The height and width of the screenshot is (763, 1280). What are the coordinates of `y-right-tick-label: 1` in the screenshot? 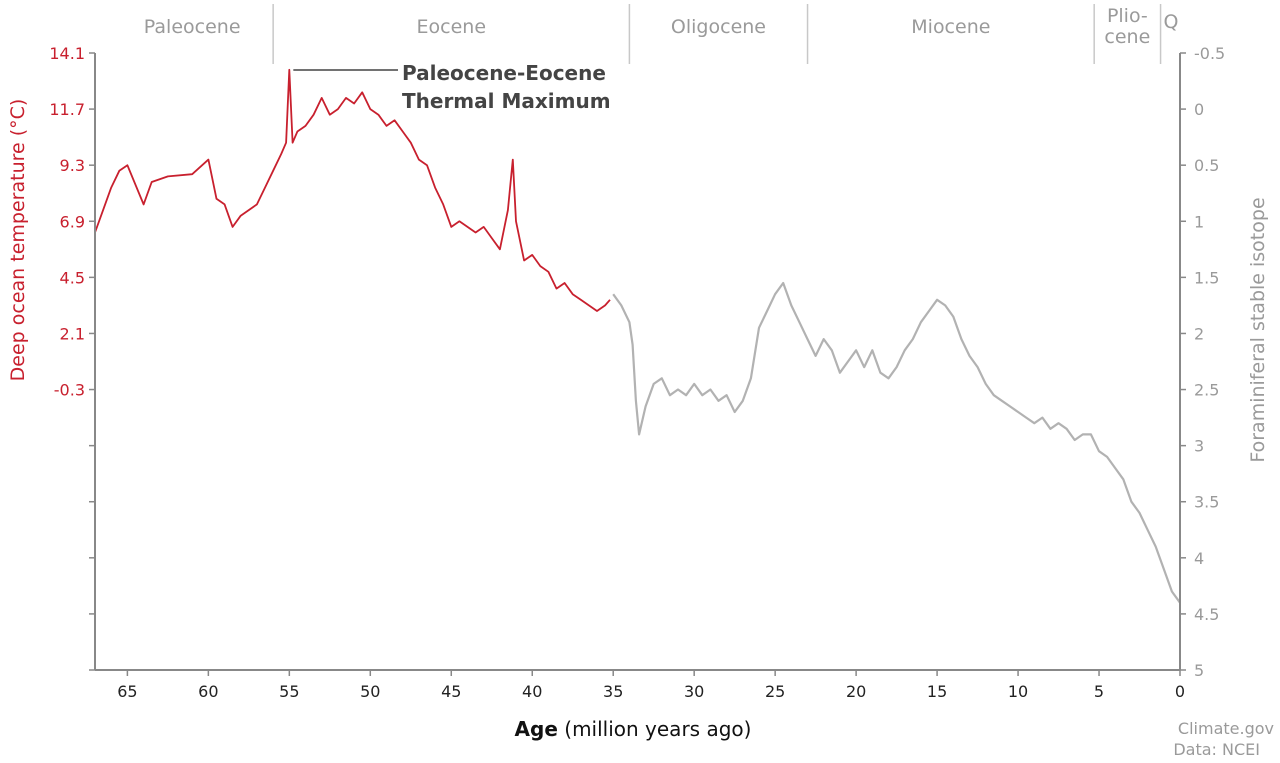 It's located at (1199, 221).